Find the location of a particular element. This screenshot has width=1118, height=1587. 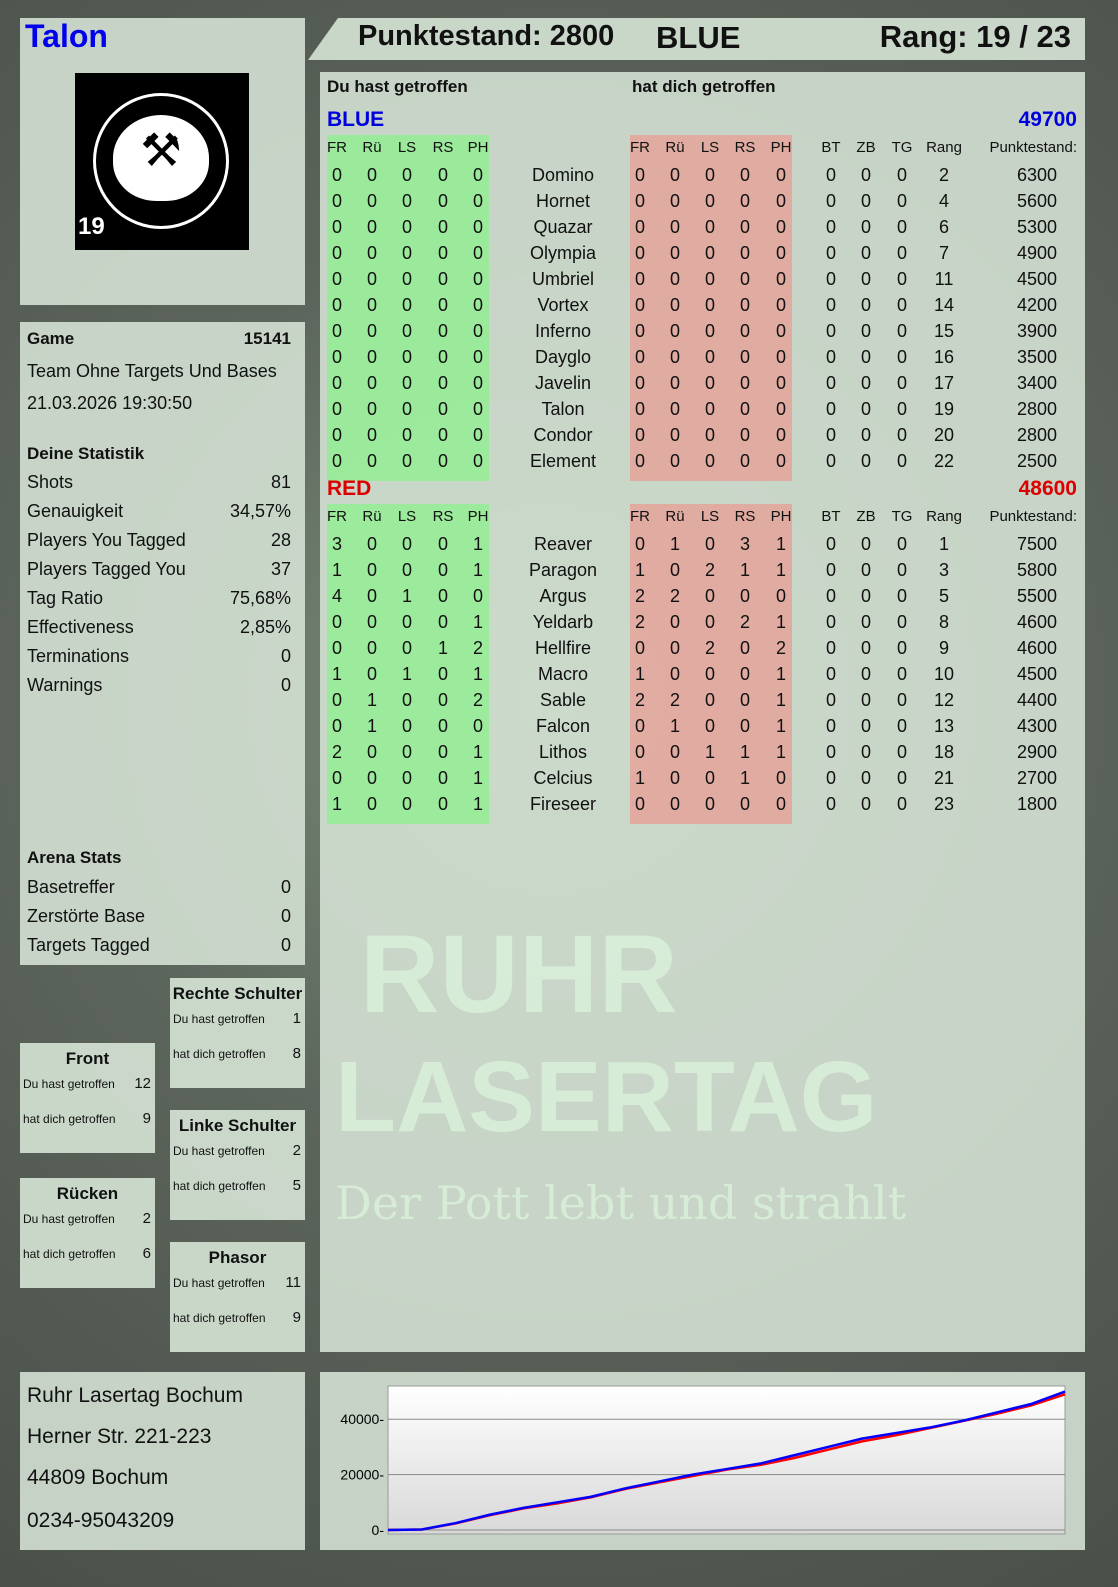

stat-row: Effectiveness 2,85% is located at coordinates (159, 627).